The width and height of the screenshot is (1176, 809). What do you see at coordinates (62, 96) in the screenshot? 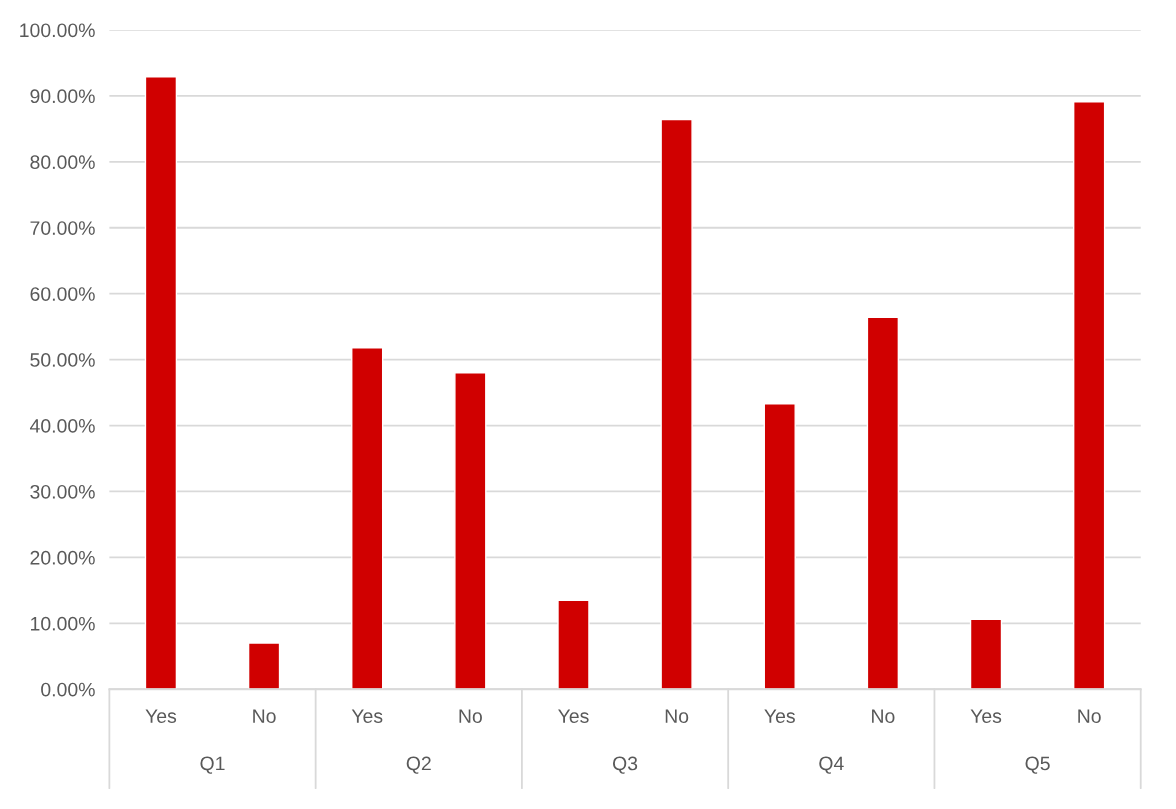
I see `y-tick-label: 90.00%` at bounding box center [62, 96].